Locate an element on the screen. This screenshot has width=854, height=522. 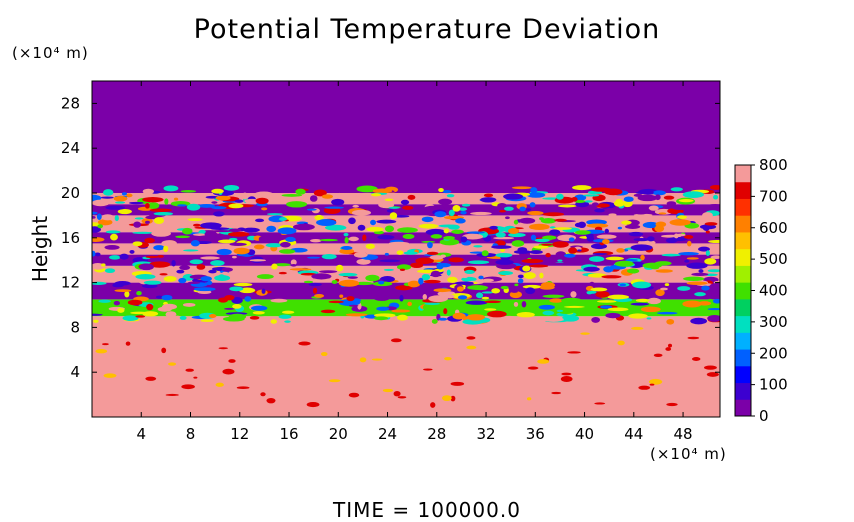
y-axis-label: Height is located at coordinates (40, 249).